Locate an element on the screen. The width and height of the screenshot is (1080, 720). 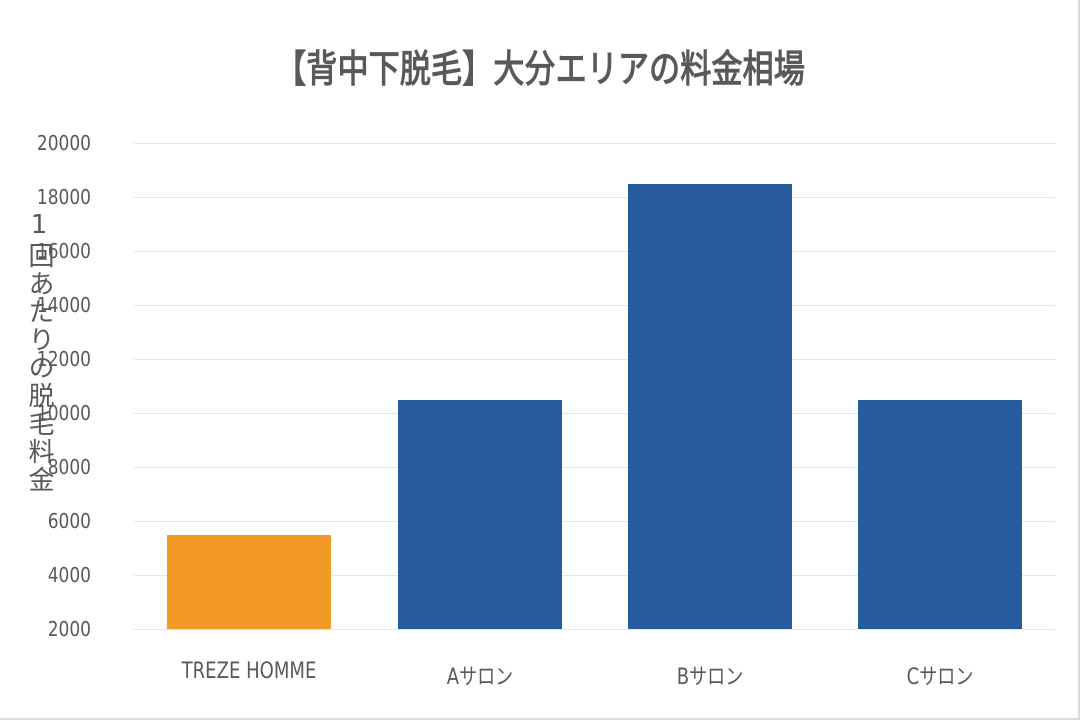
x-label-c-salon: Cサロン is located at coordinates (940, 677).